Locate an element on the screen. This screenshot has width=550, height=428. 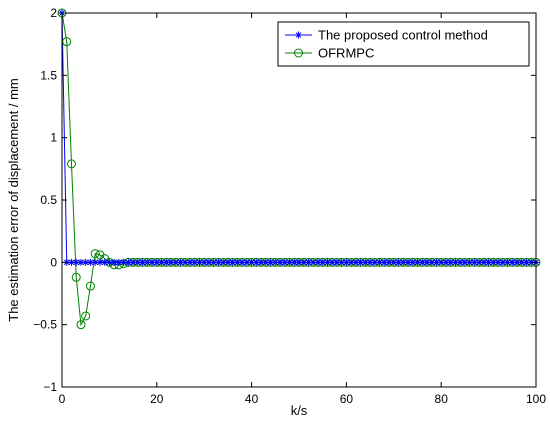
x-tick-label: 20 is located at coordinates (157, 399).